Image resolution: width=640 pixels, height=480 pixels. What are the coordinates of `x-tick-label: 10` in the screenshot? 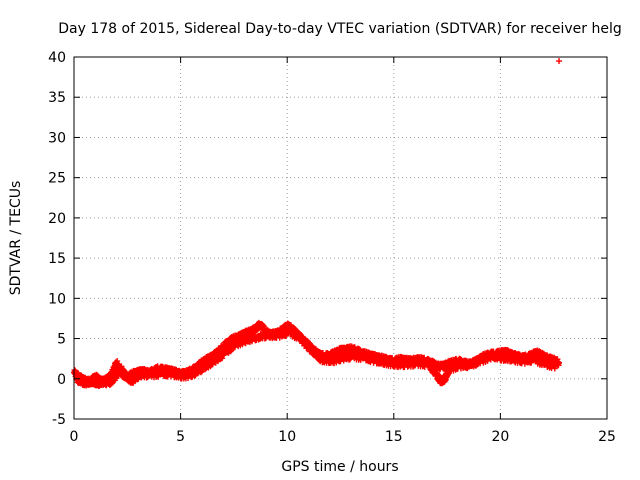 It's located at (287, 437).